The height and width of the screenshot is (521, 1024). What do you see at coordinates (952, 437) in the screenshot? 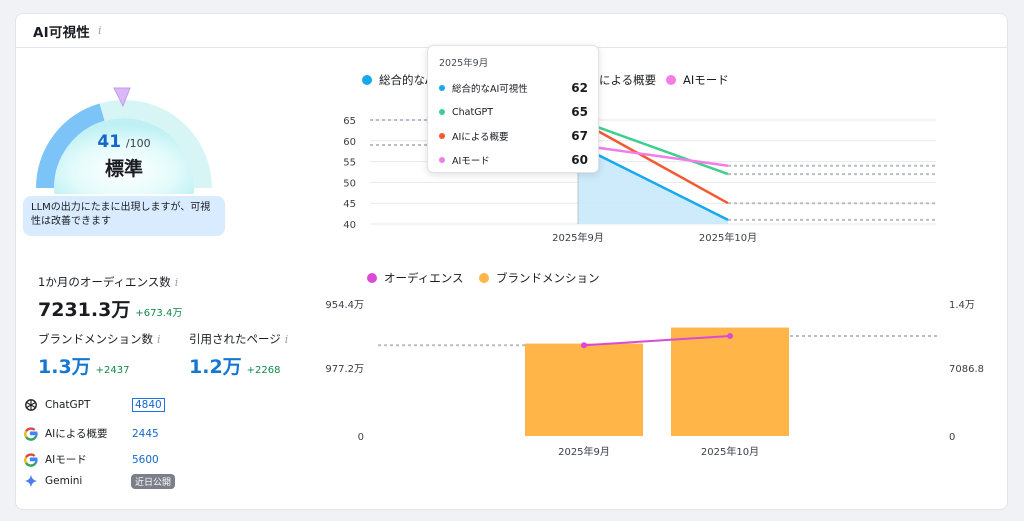
I see `y-right-tick-label: 0` at bounding box center [952, 437].